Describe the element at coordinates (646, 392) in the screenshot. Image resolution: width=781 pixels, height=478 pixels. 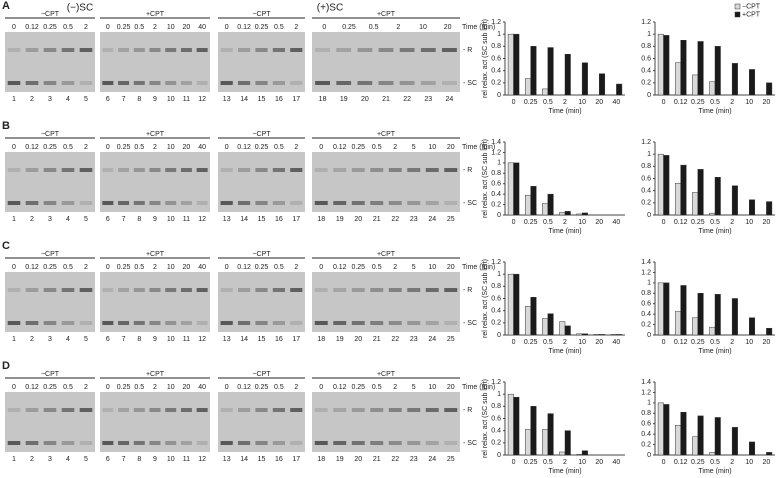
I see `y-tick-label: 1.2` at that location.